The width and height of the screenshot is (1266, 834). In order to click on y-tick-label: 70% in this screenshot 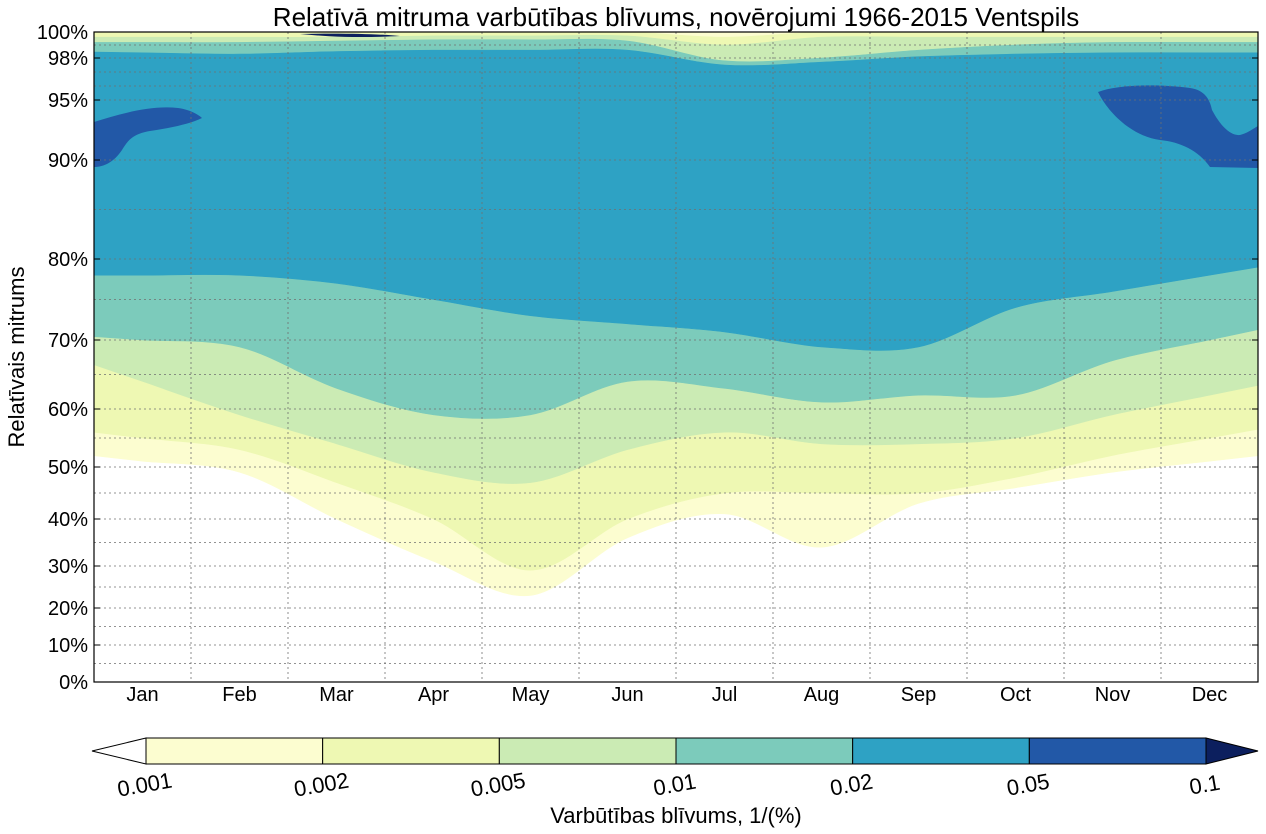, I will do `click(68, 341)`.